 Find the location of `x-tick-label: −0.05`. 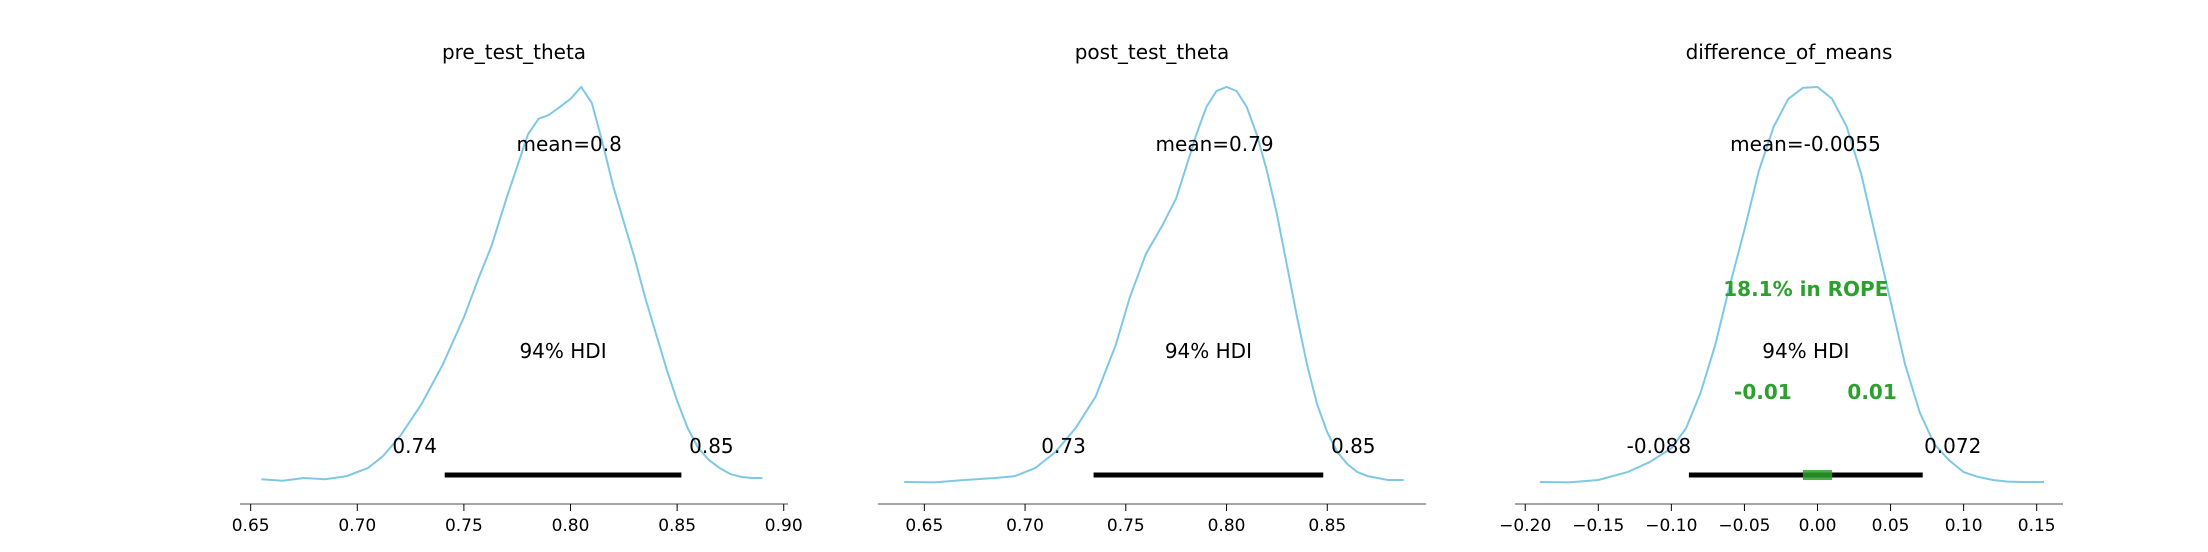

x-tick-label: −0.05 is located at coordinates (1744, 526).